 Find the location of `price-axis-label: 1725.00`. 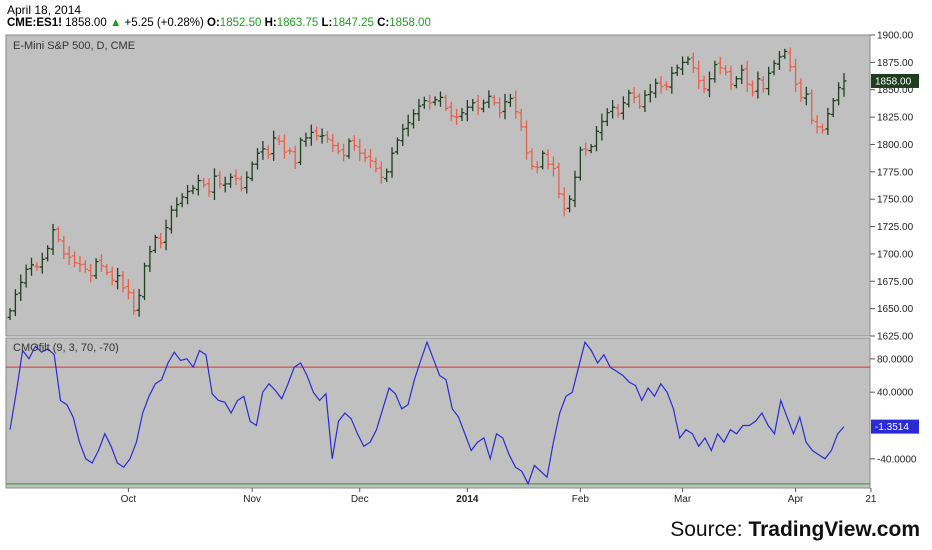

price-axis-label: 1725.00 is located at coordinates (895, 227).